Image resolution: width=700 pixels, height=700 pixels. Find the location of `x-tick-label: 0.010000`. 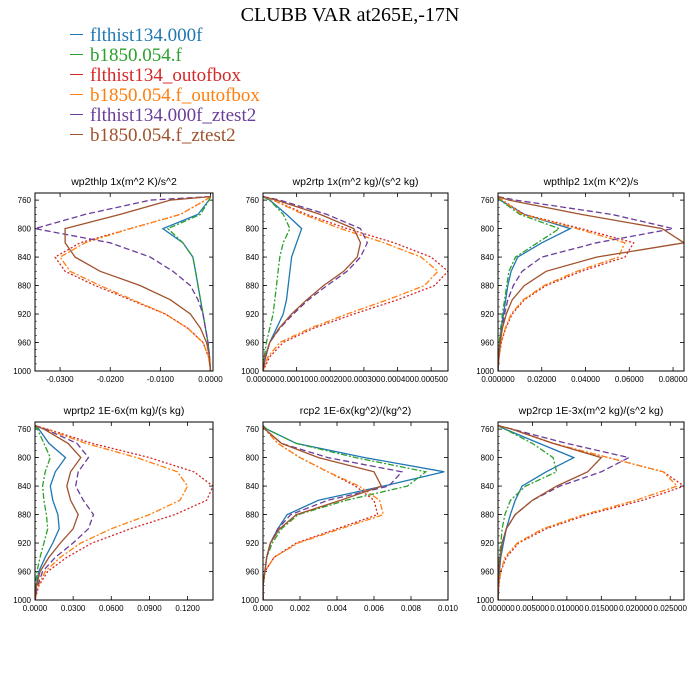

x-tick-label: 0.010000 is located at coordinates (567, 608).